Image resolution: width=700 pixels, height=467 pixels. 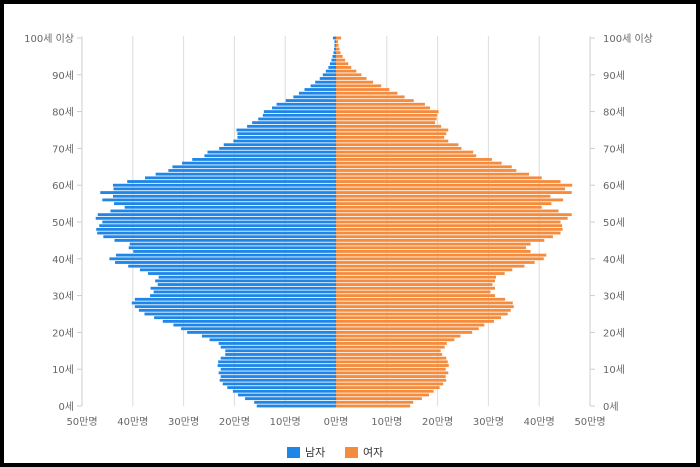 I want to click on y-tick-label-left: 50세, so click(x=63, y=223).